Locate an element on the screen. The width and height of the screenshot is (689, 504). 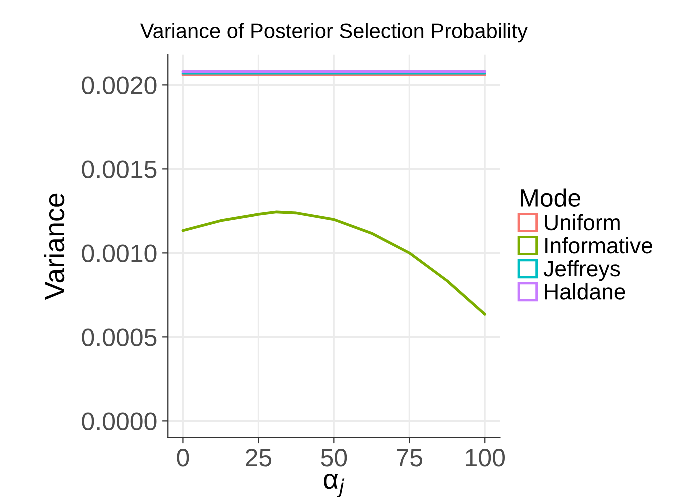
y-tick-label: 0.0000 is located at coordinates (119, 421).